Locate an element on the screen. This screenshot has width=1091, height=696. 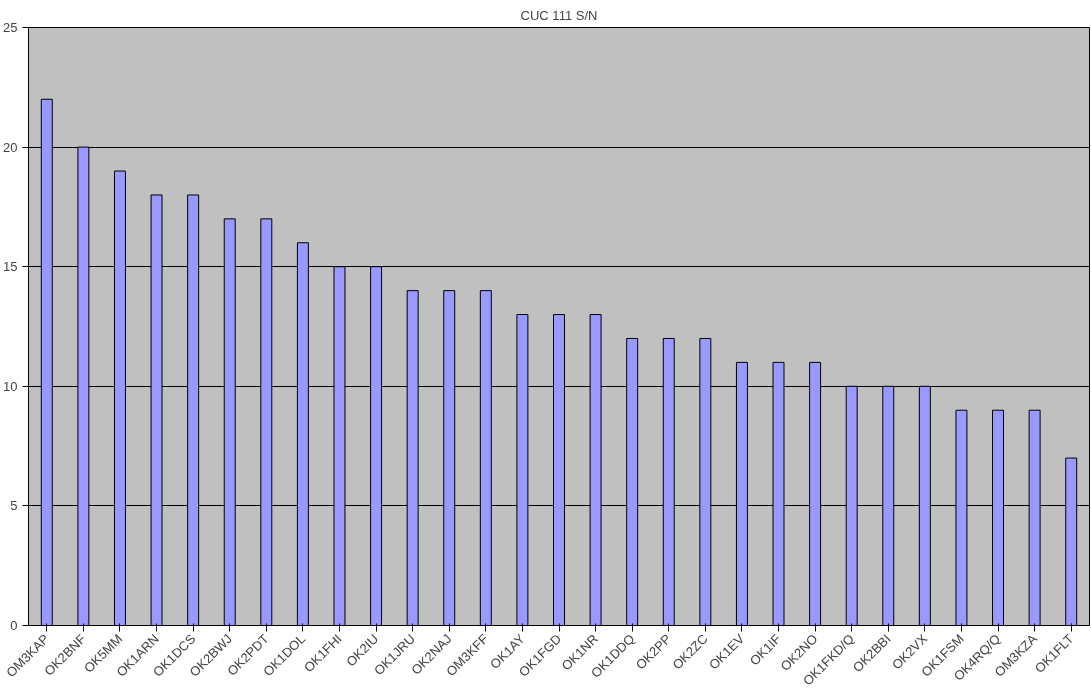
chart-title: CUC 111 S/N is located at coordinates (559, 15).